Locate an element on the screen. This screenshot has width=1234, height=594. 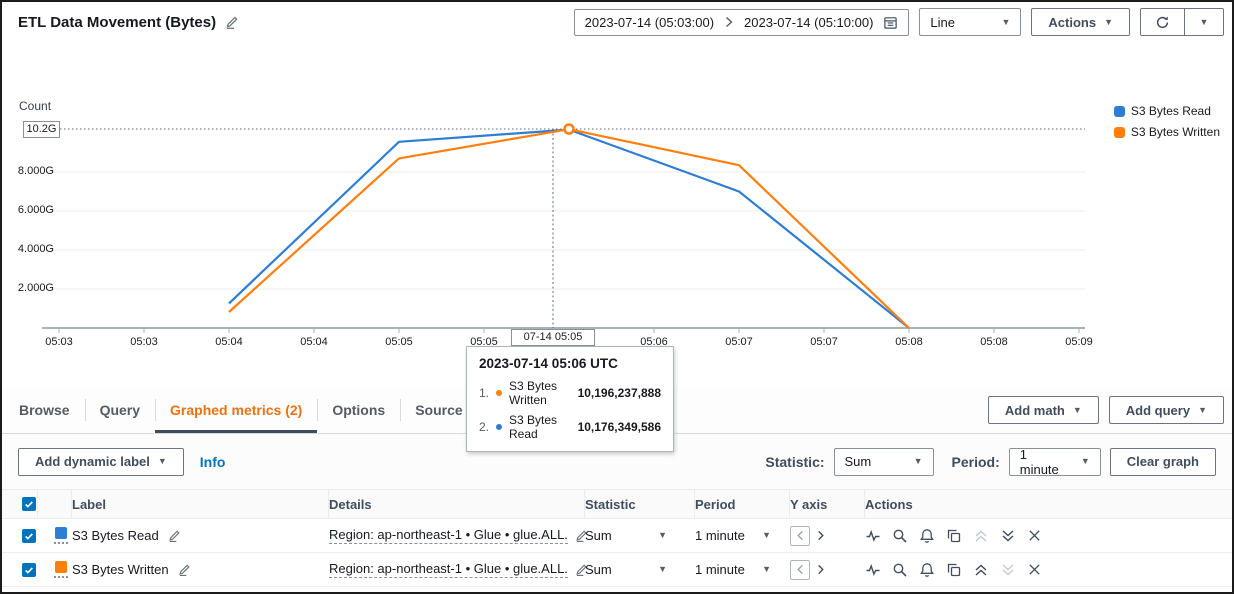
statistic-label: Statistic: is located at coordinates (795, 461).